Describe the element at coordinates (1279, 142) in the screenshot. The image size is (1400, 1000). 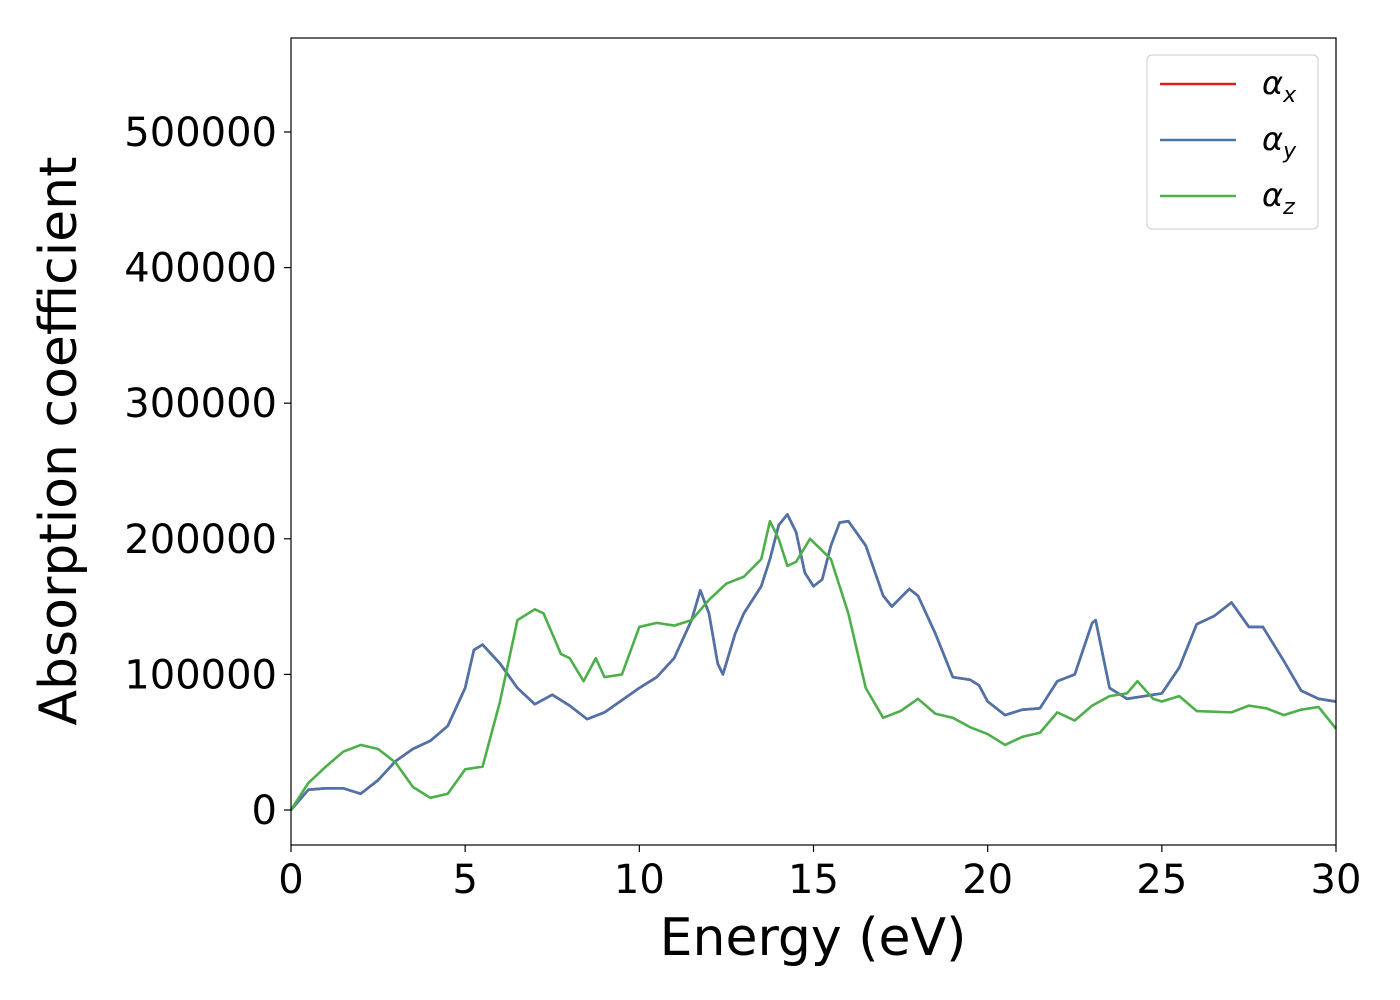
I see `legend-label: αy` at that location.